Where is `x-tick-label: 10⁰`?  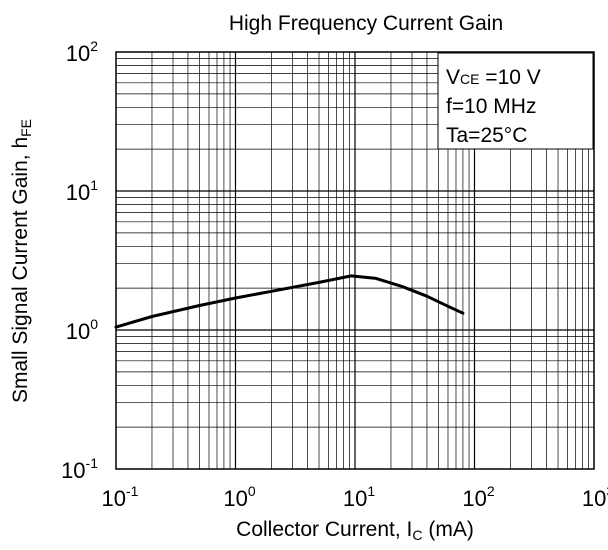 x-tick-label: 10⁰ is located at coordinates (239, 497).